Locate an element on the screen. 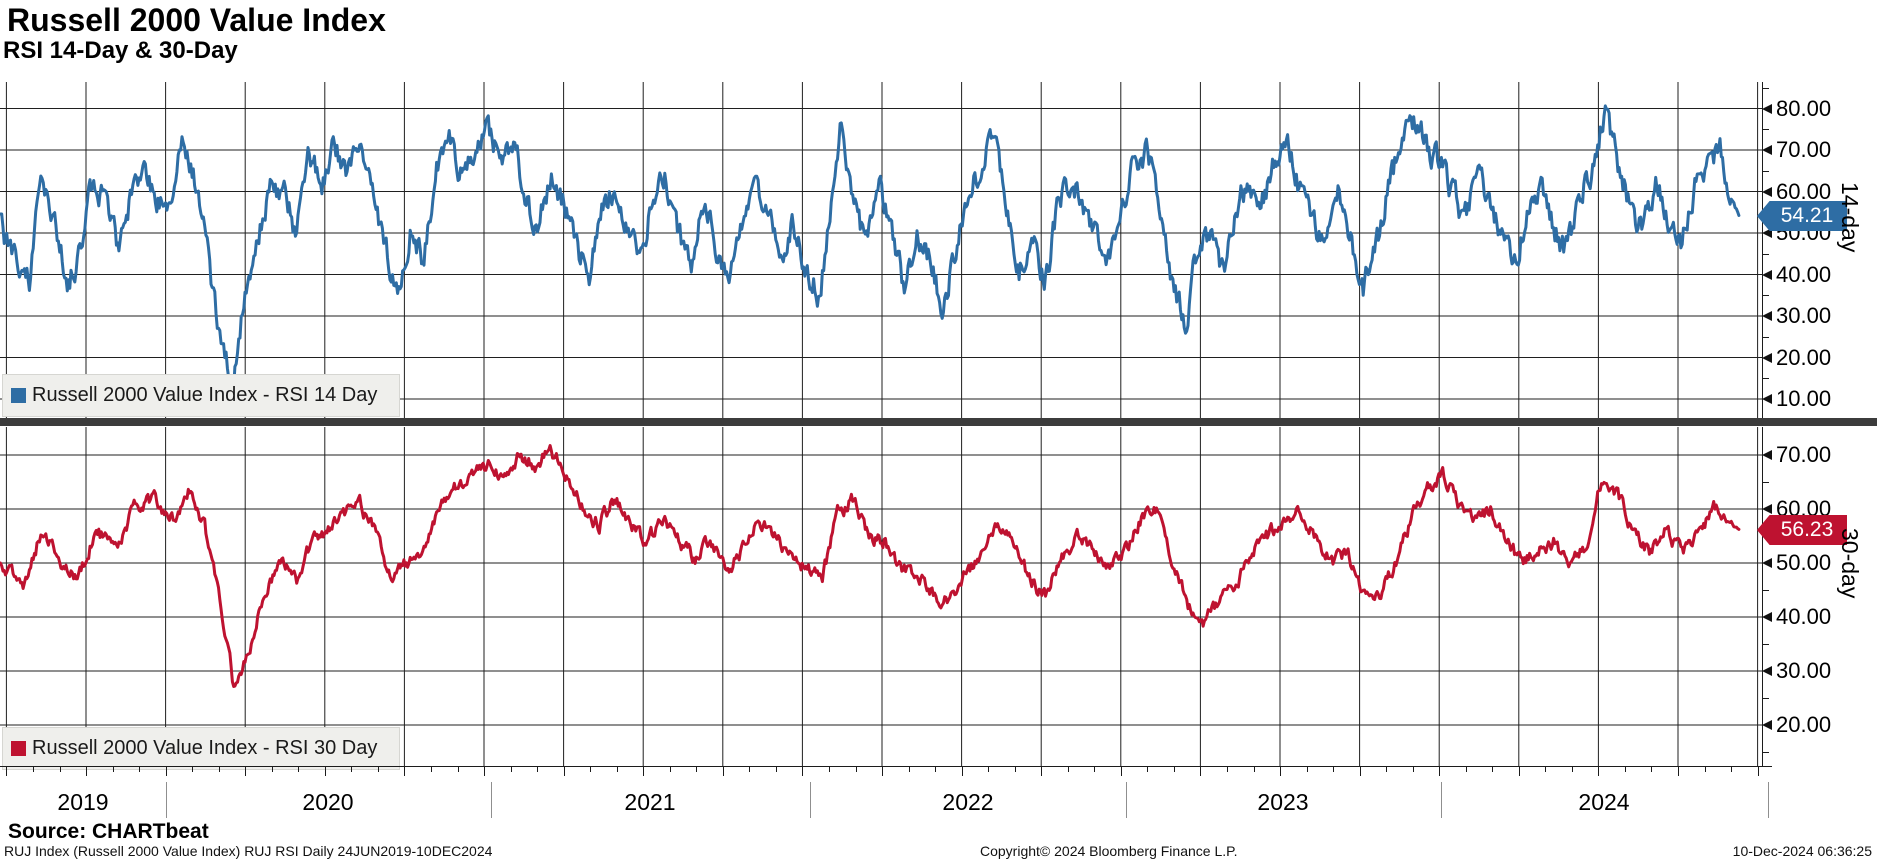  yaxis-tick-label: 60.00 is located at coordinates (1804, 191).